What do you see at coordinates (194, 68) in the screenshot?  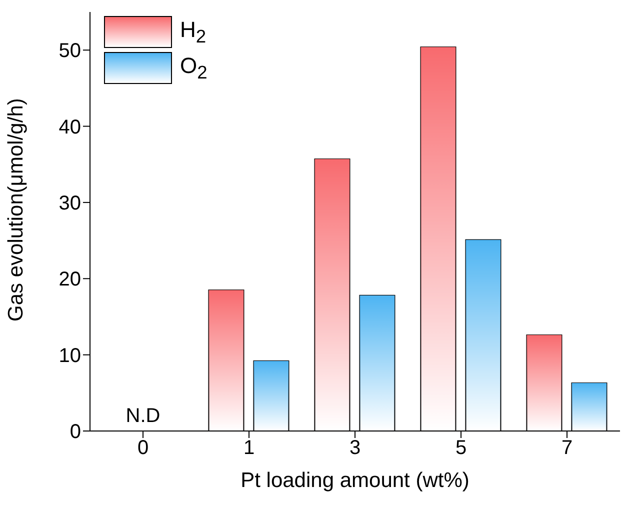 I see `legend-label: O$_{2}$` at bounding box center [194, 68].